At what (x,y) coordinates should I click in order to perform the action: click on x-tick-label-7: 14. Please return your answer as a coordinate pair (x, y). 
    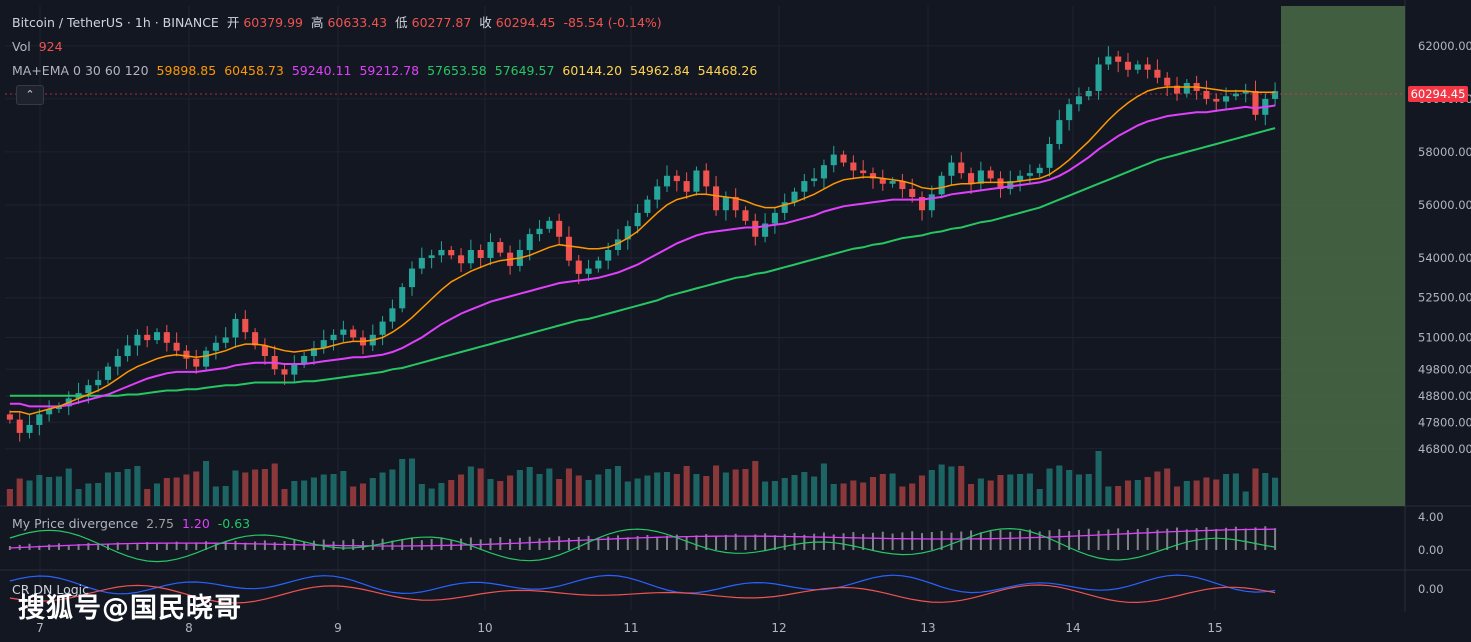
    Looking at the image, I should click on (1072, 628).